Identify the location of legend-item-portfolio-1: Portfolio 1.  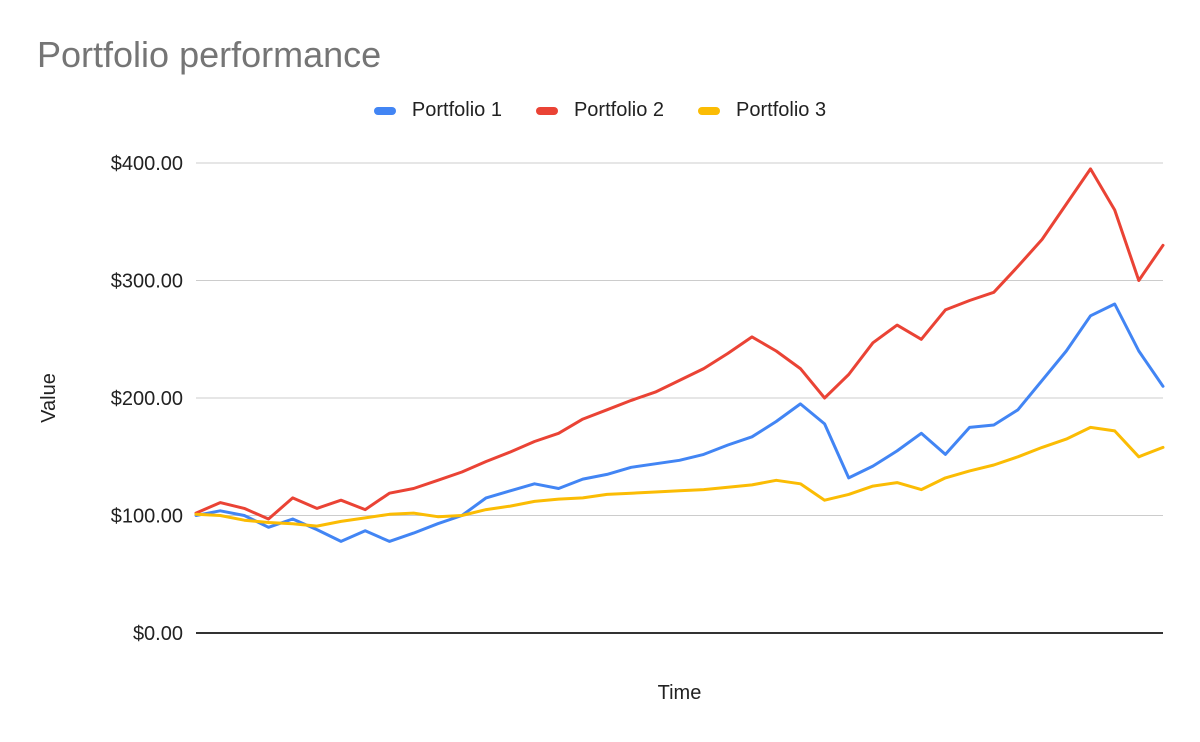
(437, 110).